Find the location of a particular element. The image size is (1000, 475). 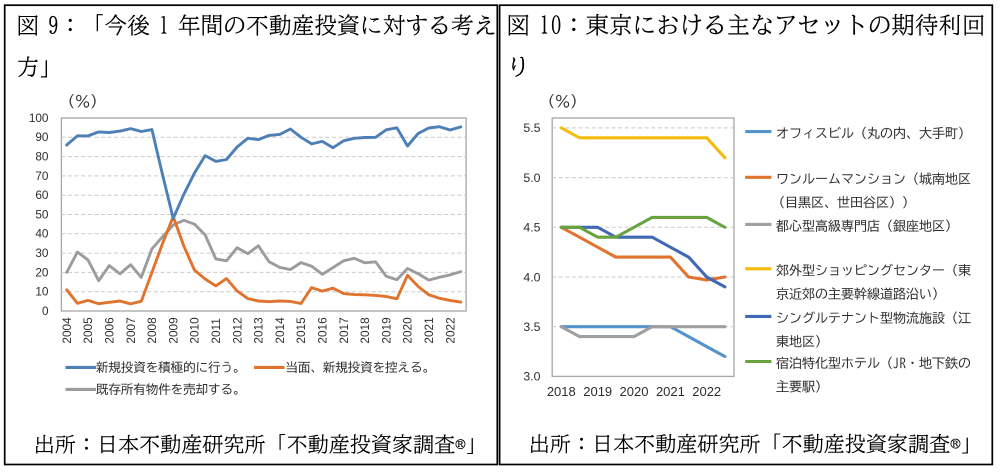

svg-text: 0 is located at coordinates (45, 311).